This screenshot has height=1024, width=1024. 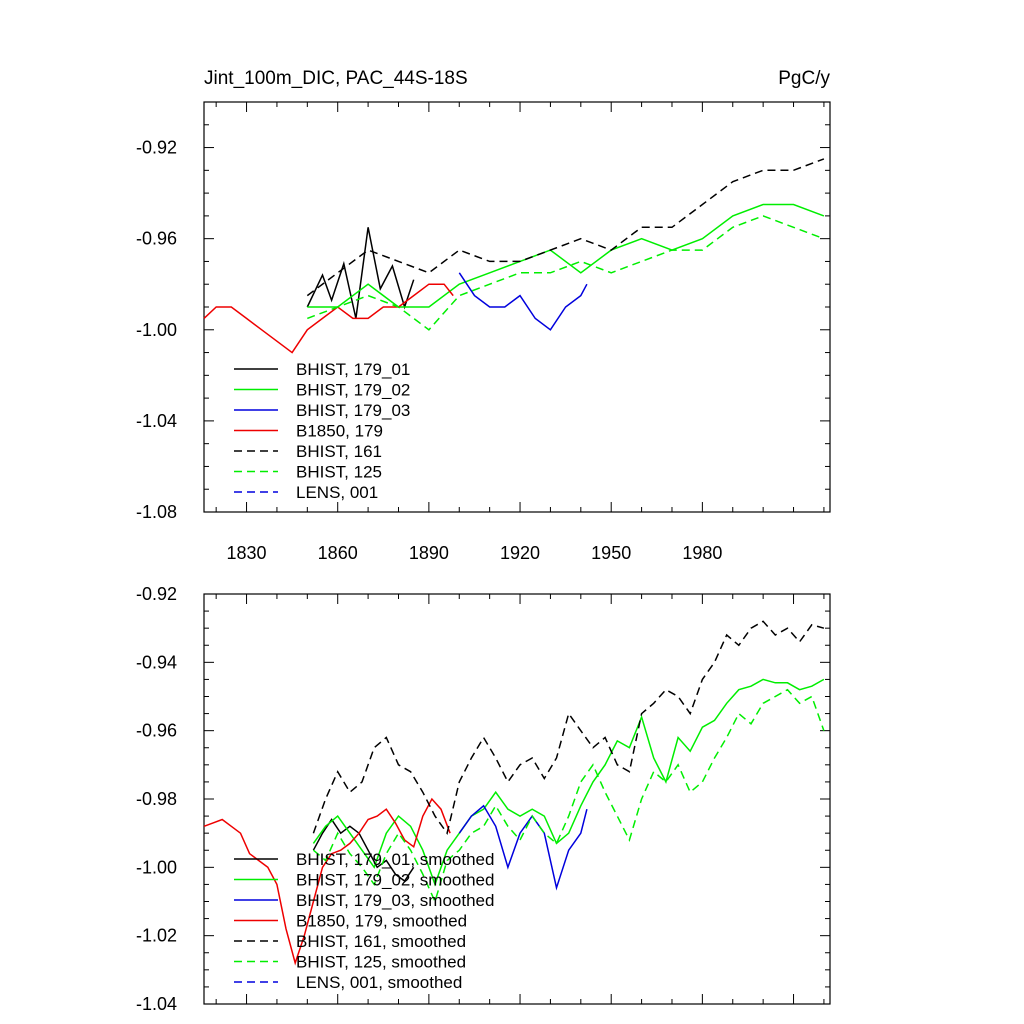 I want to click on legend-label-5: BHIST, 125, so click(x=339, y=472).